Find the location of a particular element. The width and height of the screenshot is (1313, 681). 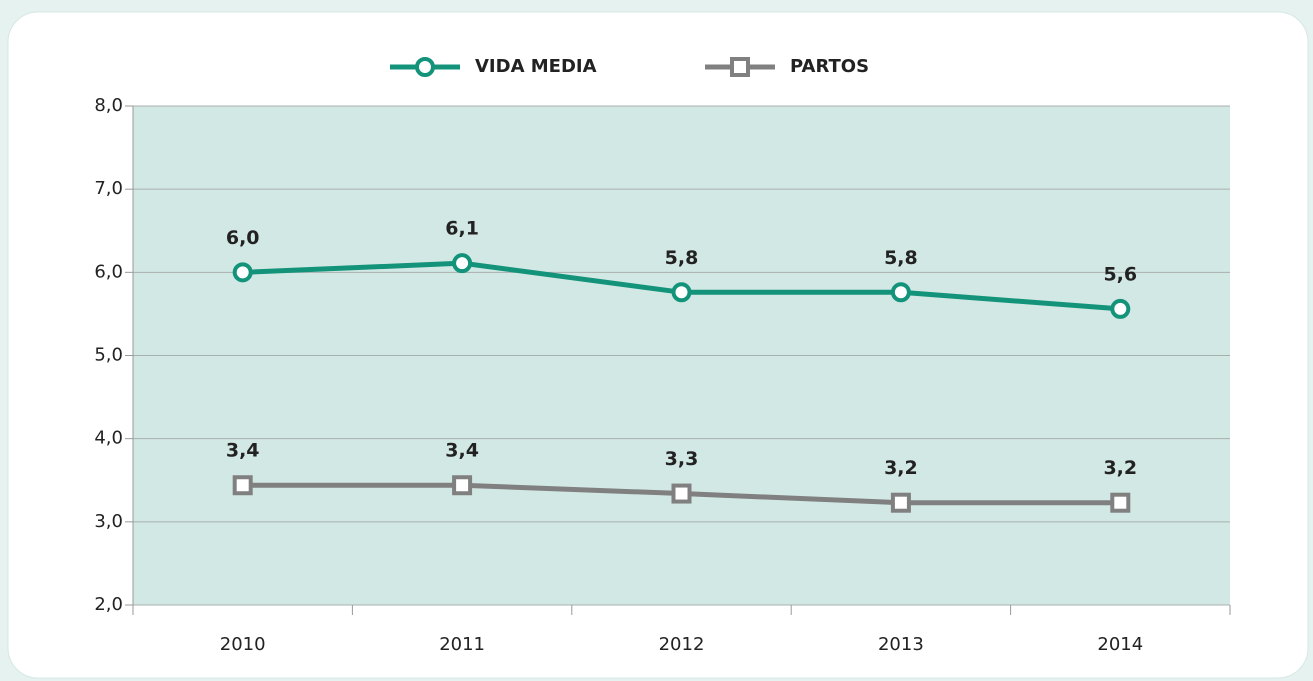

y-tick-label: 5,0 is located at coordinates (108, 355).